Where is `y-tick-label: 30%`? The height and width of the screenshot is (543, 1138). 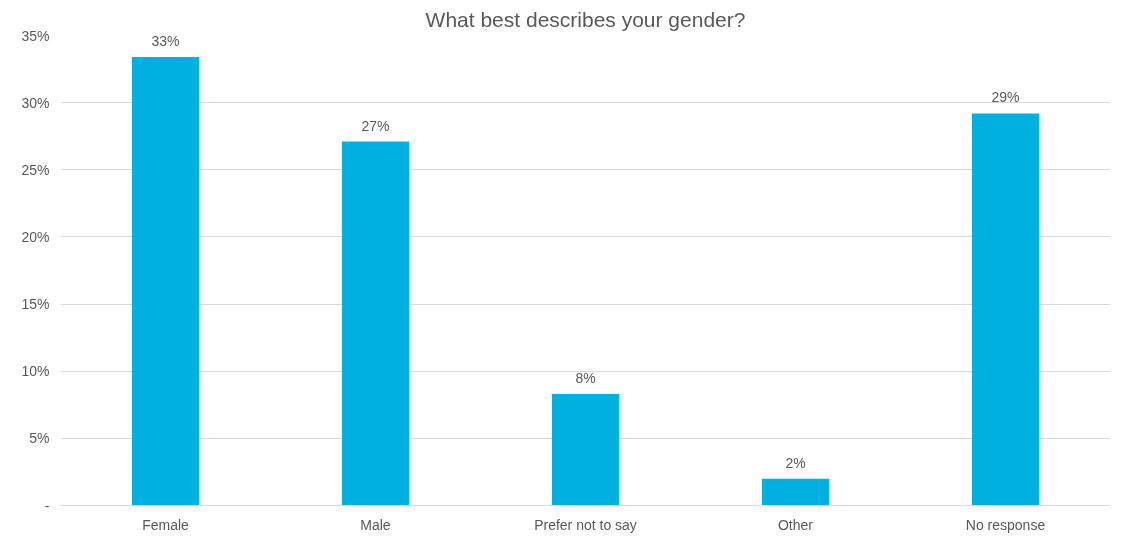 y-tick-label: 30% is located at coordinates (35, 102).